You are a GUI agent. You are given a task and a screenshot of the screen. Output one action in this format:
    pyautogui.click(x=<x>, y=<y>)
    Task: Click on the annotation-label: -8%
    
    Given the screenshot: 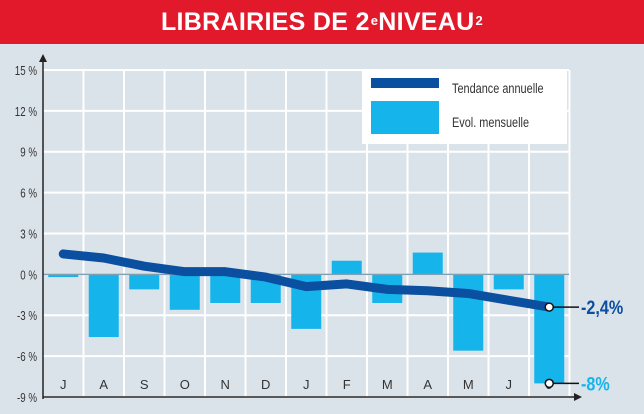 What is the action you would take?
    pyautogui.click(x=595, y=384)
    